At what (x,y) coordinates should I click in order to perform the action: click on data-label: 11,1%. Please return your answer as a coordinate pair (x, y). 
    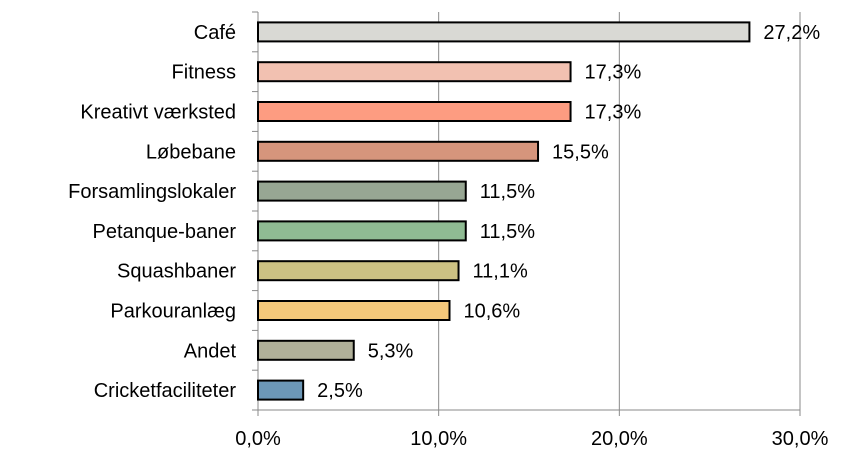
    Looking at the image, I should click on (500, 272).